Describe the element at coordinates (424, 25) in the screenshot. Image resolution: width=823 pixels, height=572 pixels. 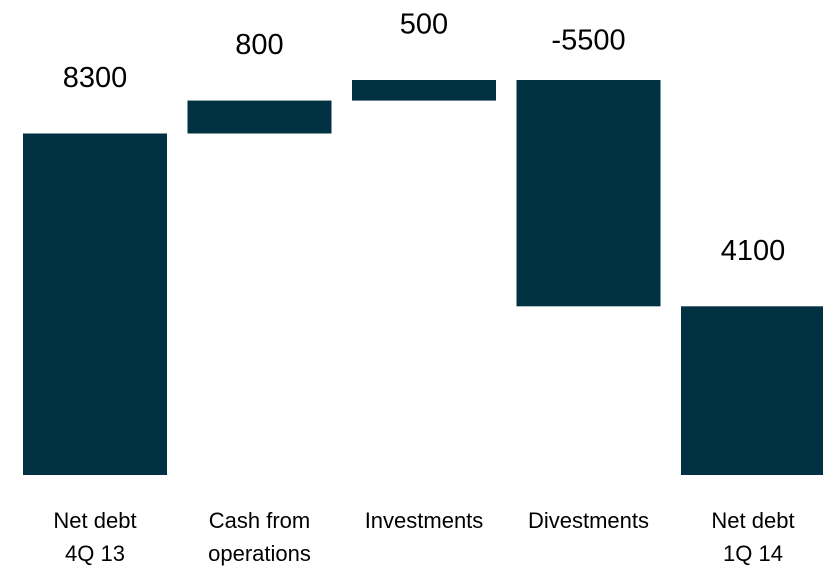
I see `value-label: 500` at that location.